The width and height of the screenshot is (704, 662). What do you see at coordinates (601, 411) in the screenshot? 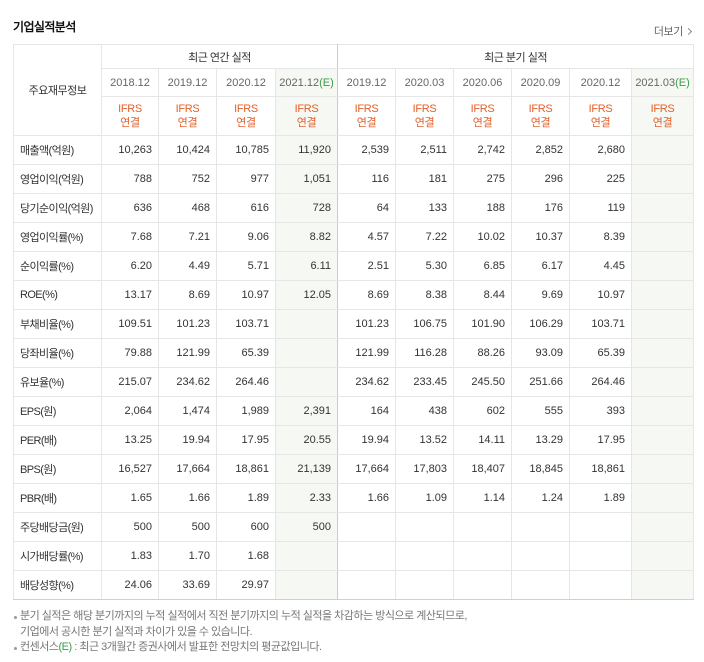
I see `value-cell: 393` at bounding box center [601, 411].